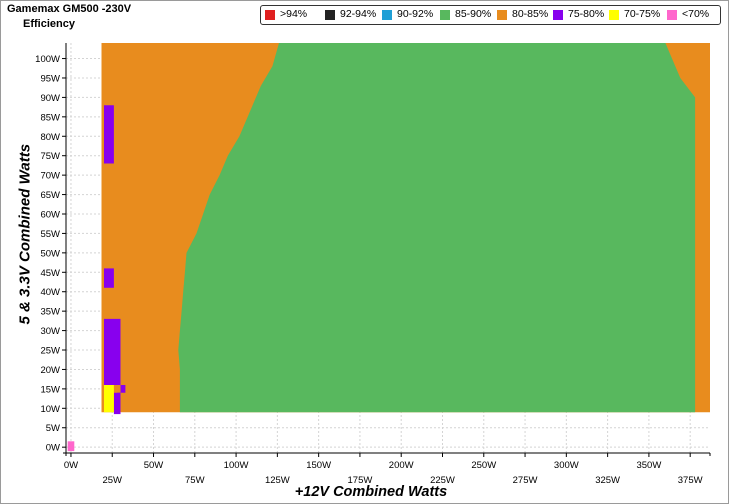 Image resolution: width=729 pixels, height=504 pixels. I want to click on y-axis-label: 5 & 3.3V Combined Watts, so click(25, 234).